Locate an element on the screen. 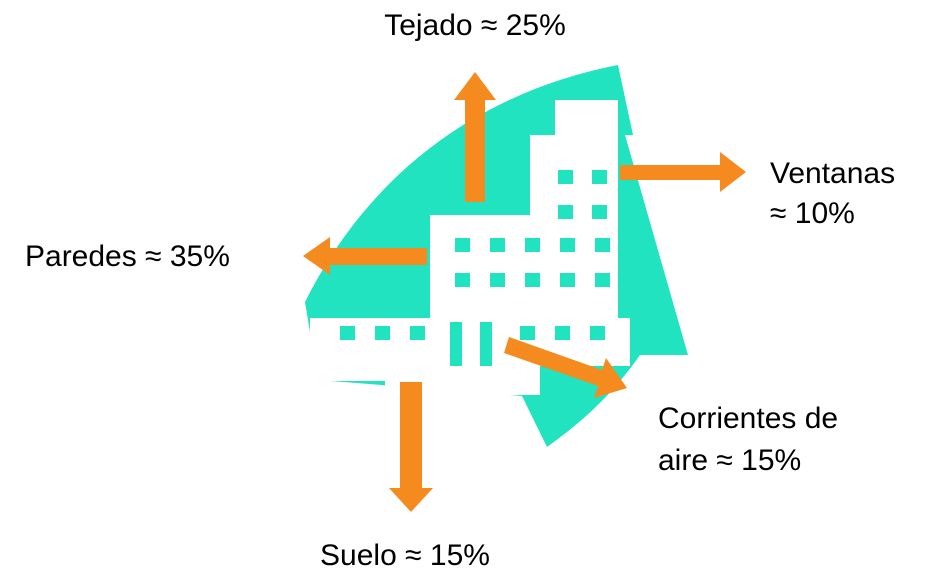 The height and width of the screenshot is (582, 939). label-walls: Paredes ≈ 35% is located at coordinates (127, 256).